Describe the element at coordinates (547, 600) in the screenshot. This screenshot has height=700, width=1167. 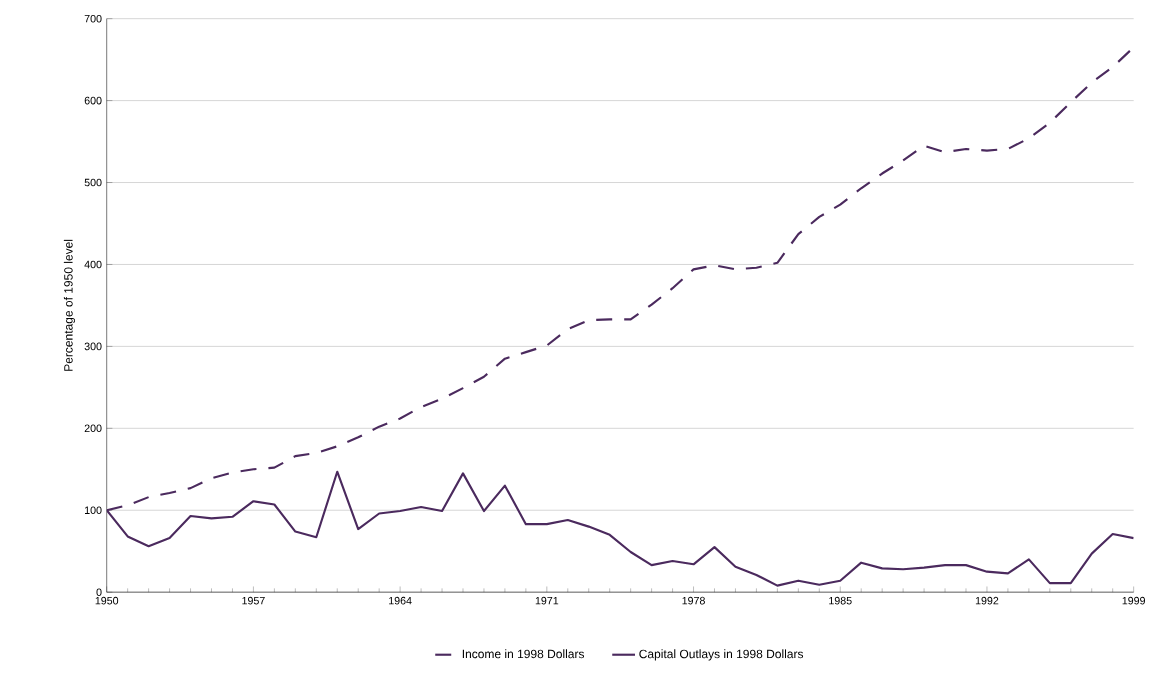
I see `x-tick-label: 1971` at that location.